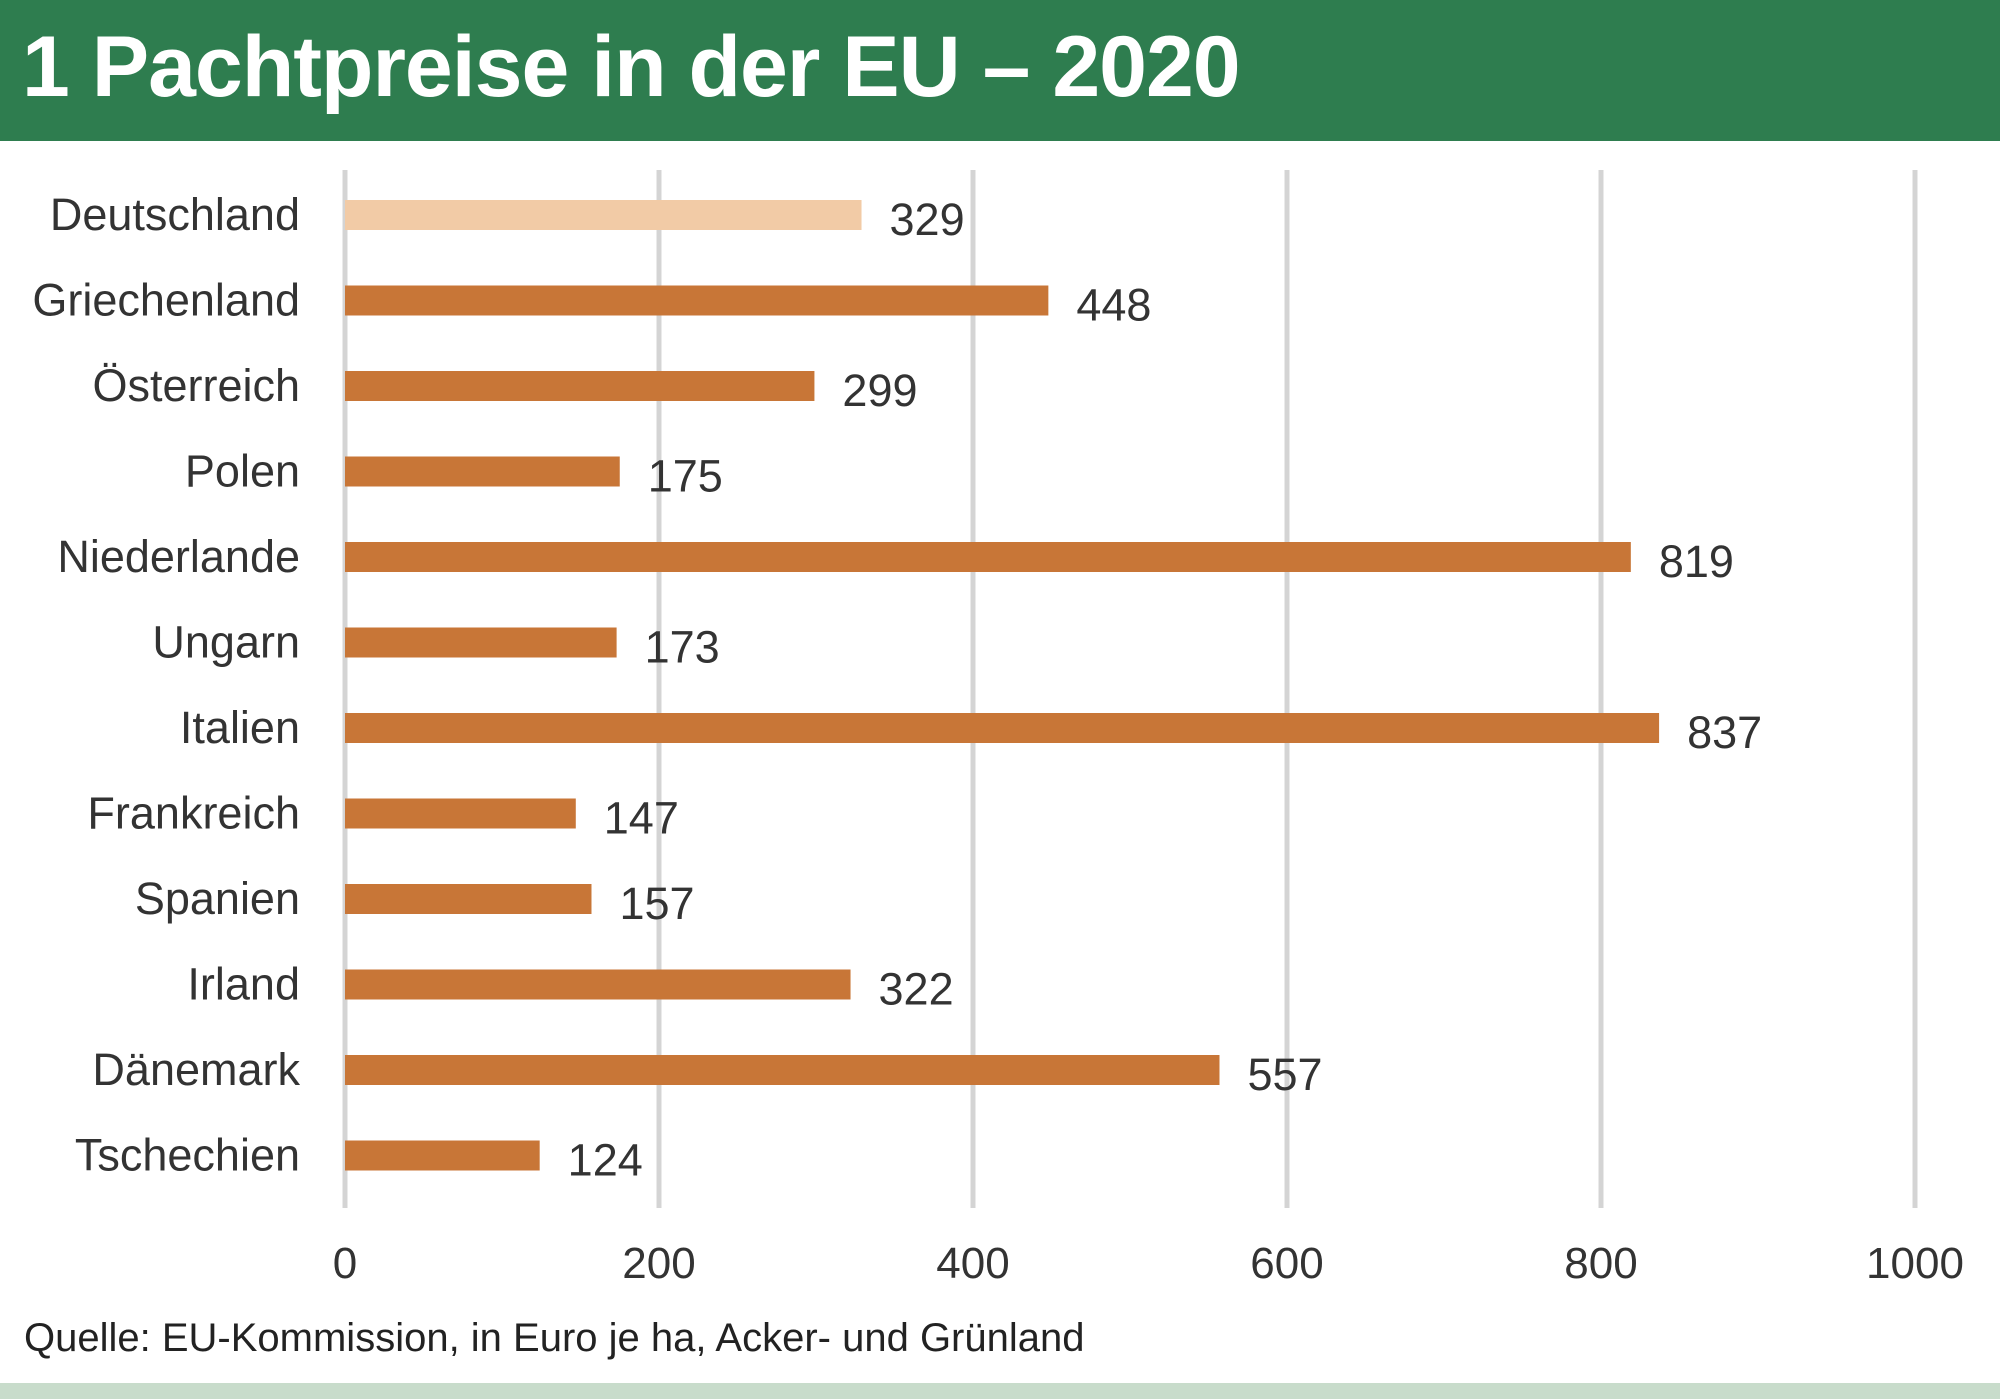 This screenshot has height=1399, width=2000. Describe the element at coordinates (196, 1069) in the screenshot. I see `category-label: Dänemark` at that location.